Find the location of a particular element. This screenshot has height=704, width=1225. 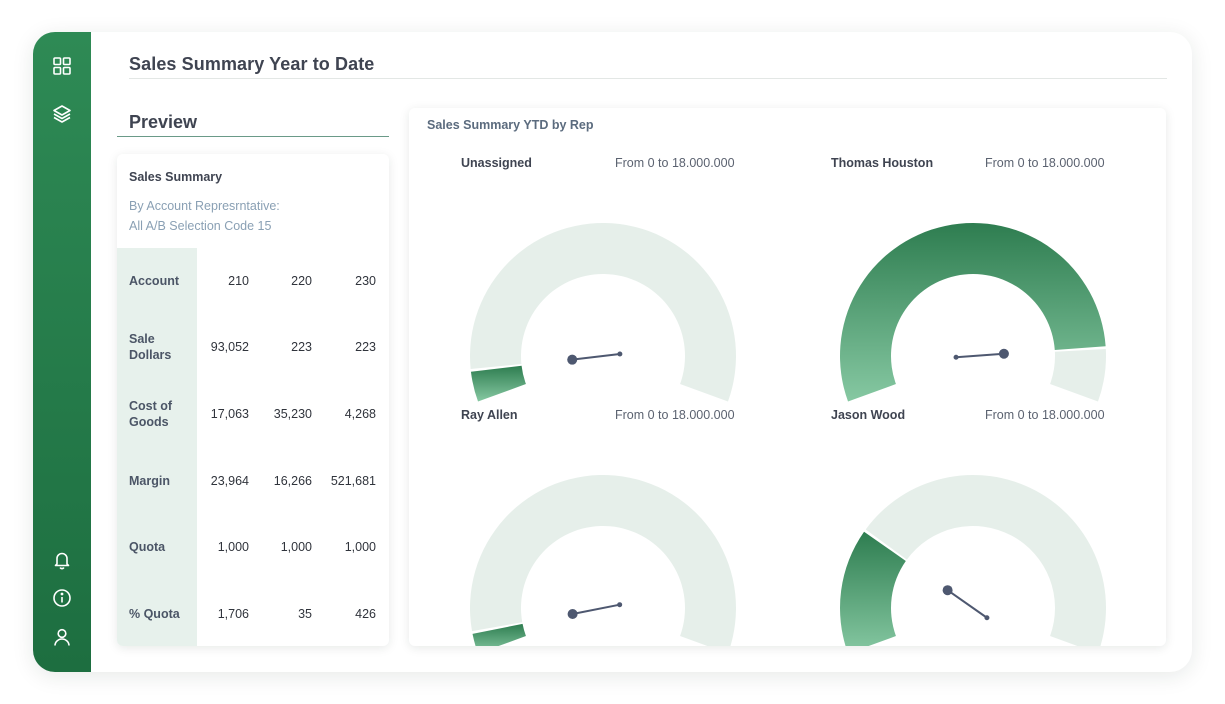

table-row: % Quota 1,706 35 426 is located at coordinates (253, 613).